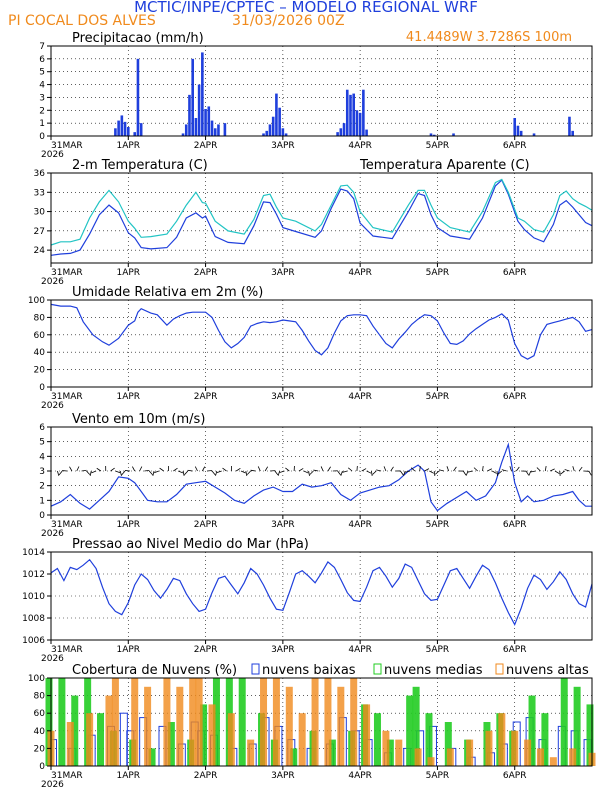 Image resolution: width=612 pixels, height=792 pixels. What do you see at coordinates (40, 714) in the screenshot?
I see `clouds-ytick-label: 60` at bounding box center [40, 714].